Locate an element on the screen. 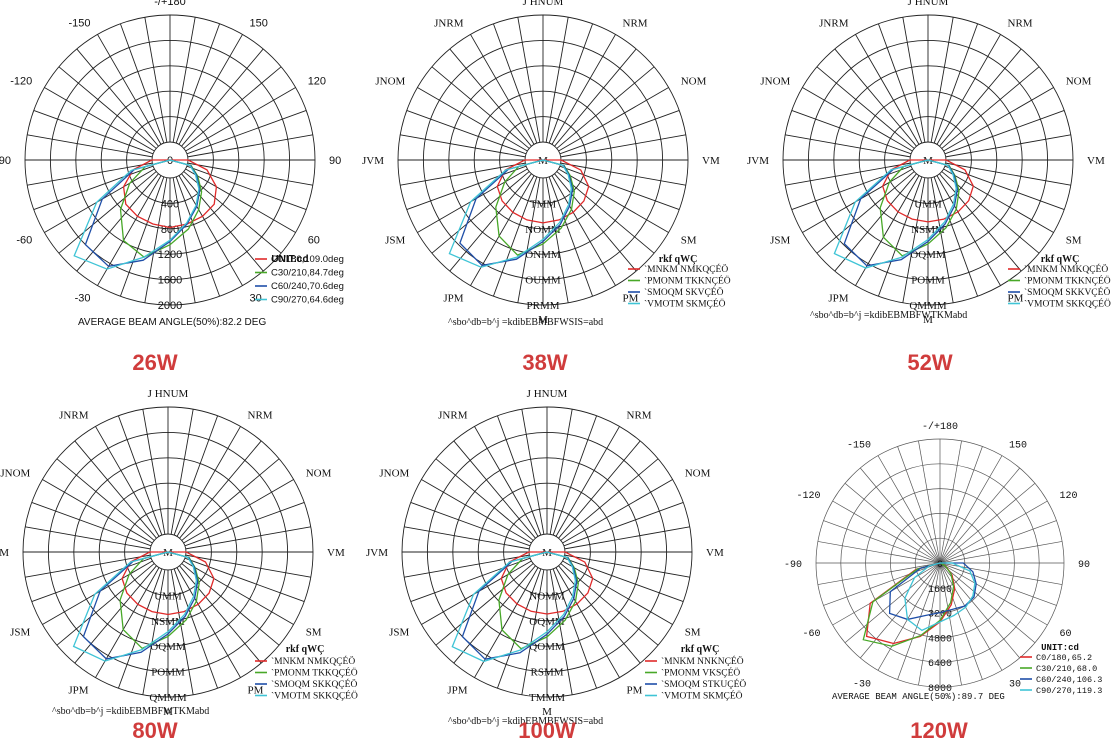 The height and width of the screenshot is (749, 1112). angle-tick-label: JVM is located at coordinates (377, 553).